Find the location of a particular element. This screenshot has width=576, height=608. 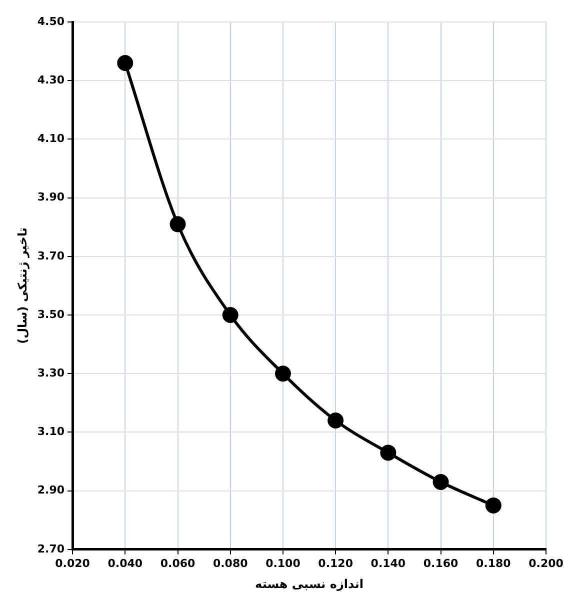

y-tick-label: 3.30 is located at coordinates (51, 373).